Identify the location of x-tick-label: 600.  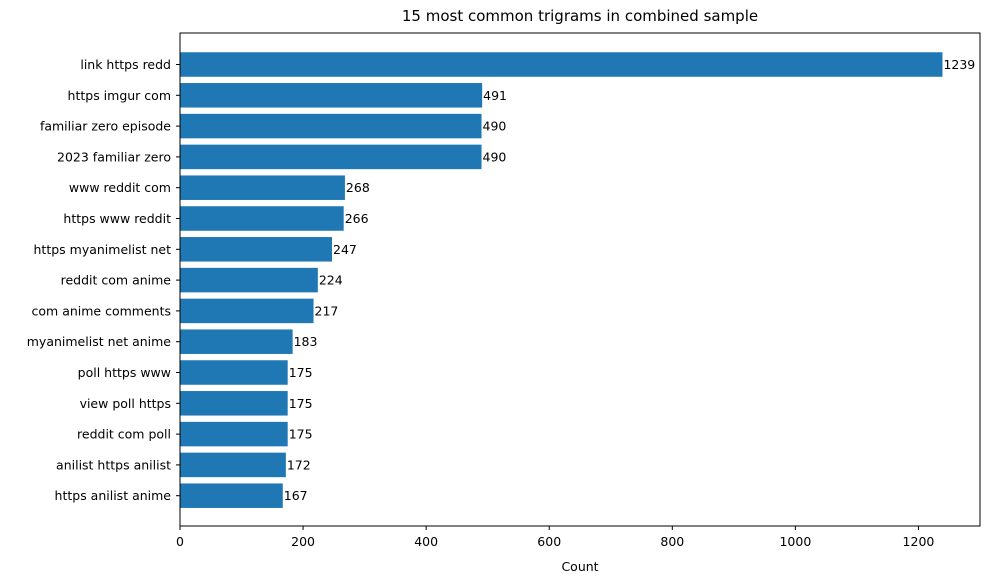
(549, 541).